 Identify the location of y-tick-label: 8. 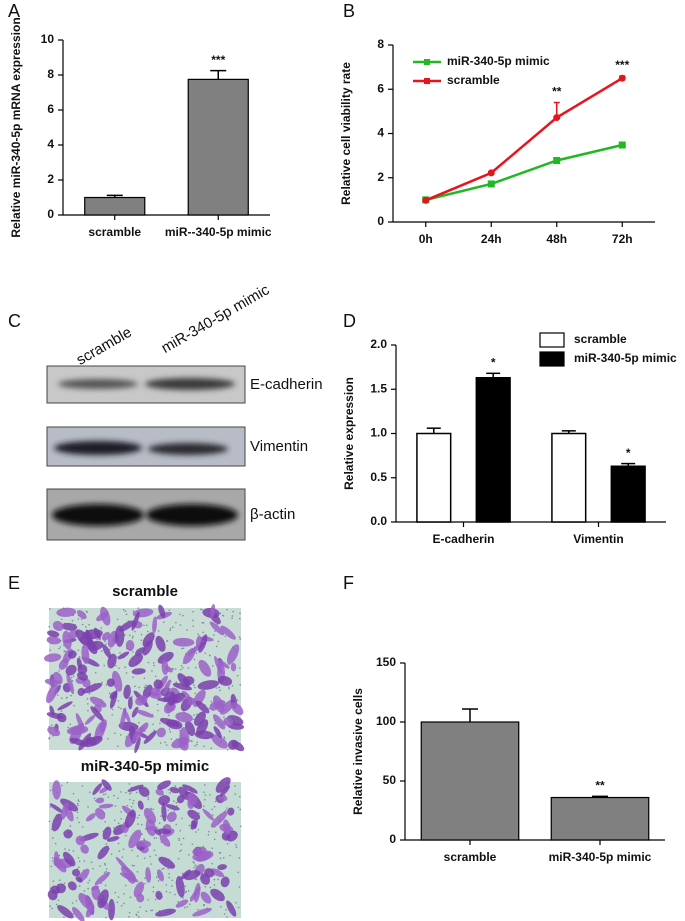
(380, 44).